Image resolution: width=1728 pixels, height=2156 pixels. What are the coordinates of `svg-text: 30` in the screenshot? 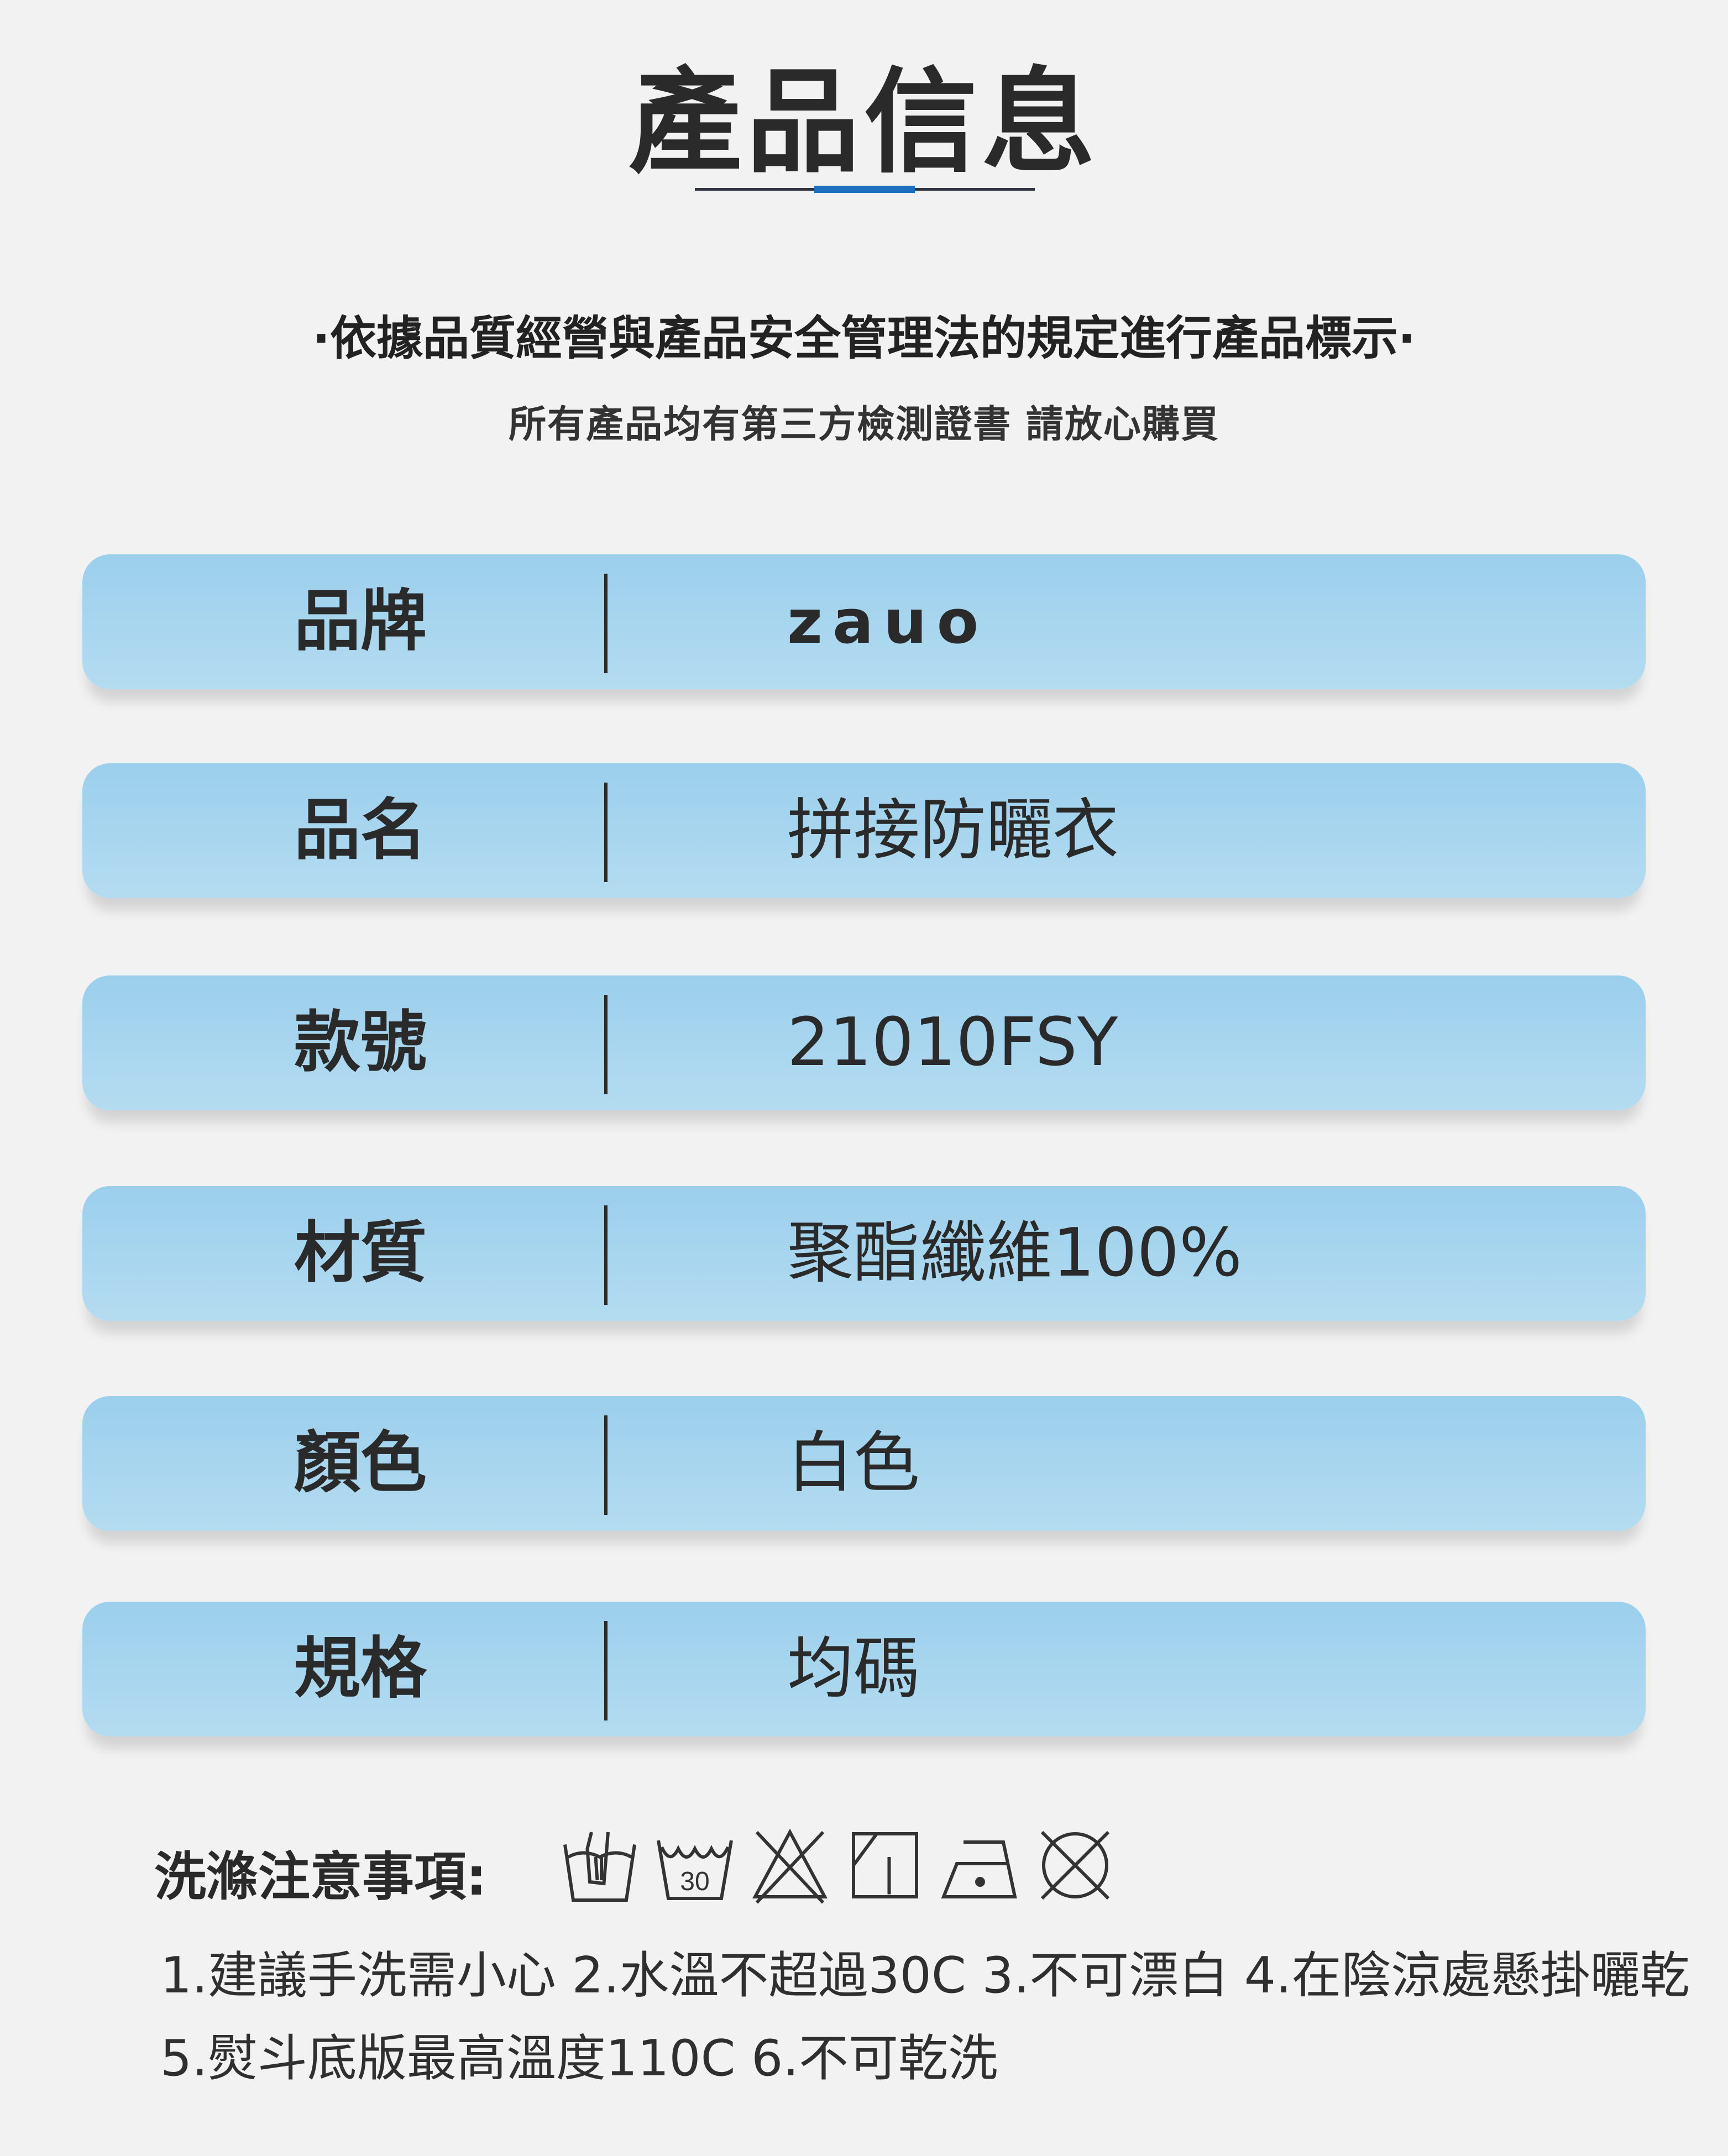 It's located at (694, 1881).